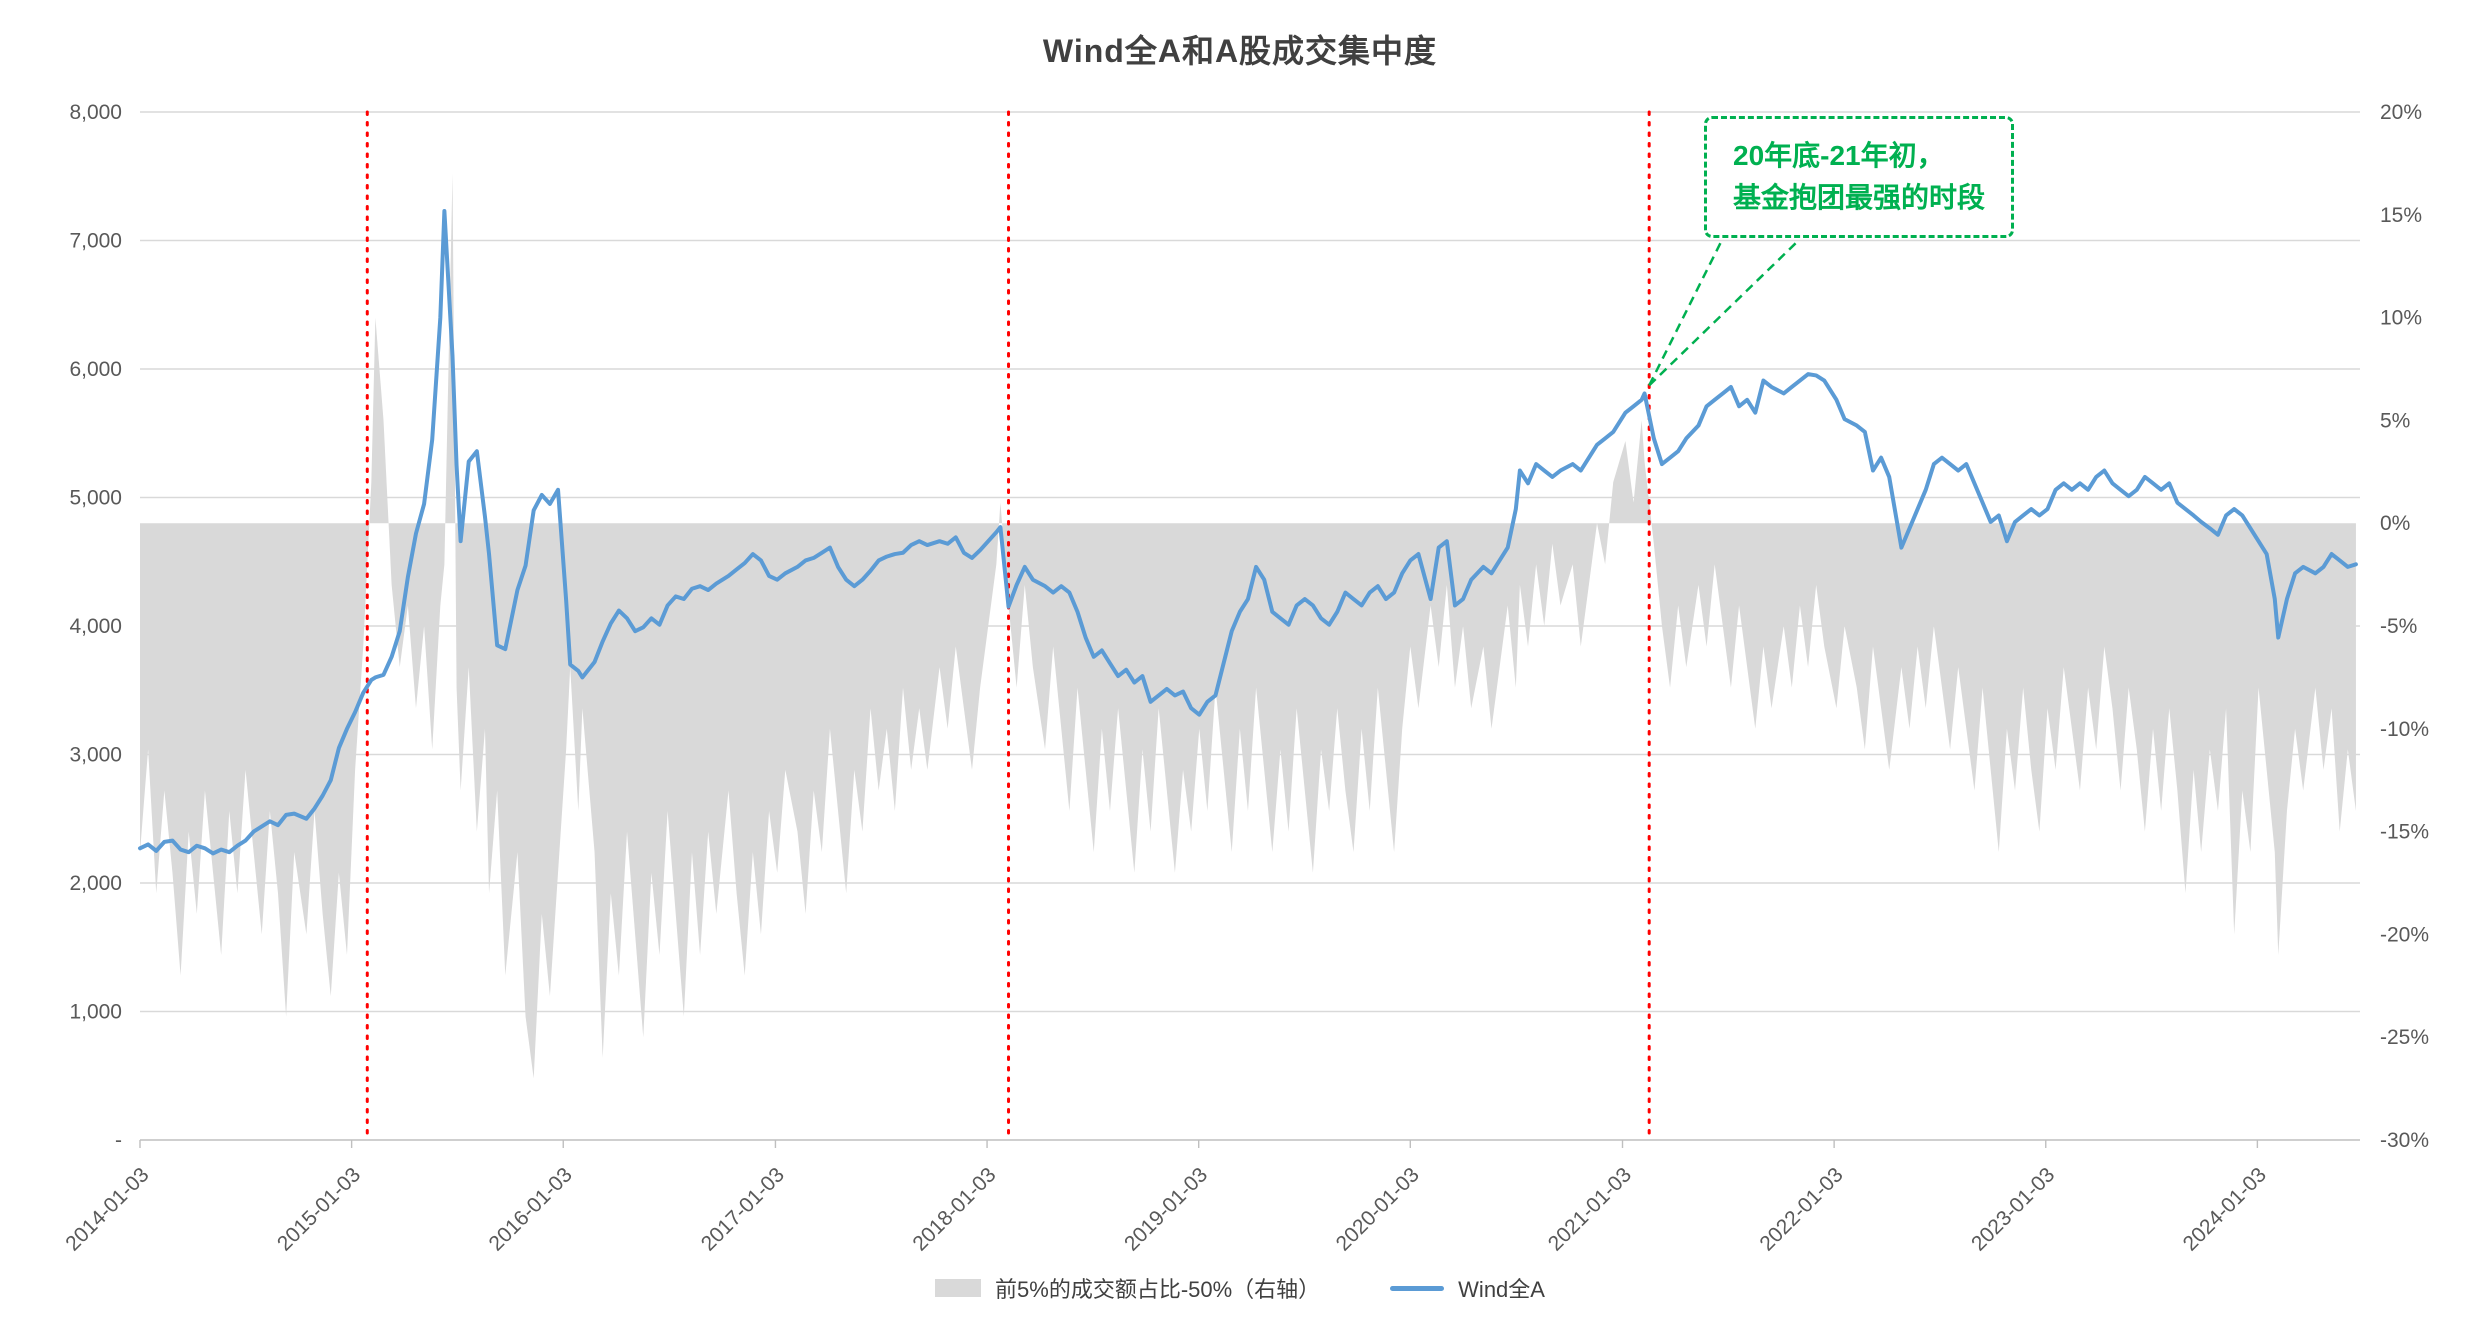 The image size is (2480, 1330). What do you see at coordinates (2395, 420) in the screenshot?
I see `right-axis-tick-label: 5%` at bounding box center [2395, 420].